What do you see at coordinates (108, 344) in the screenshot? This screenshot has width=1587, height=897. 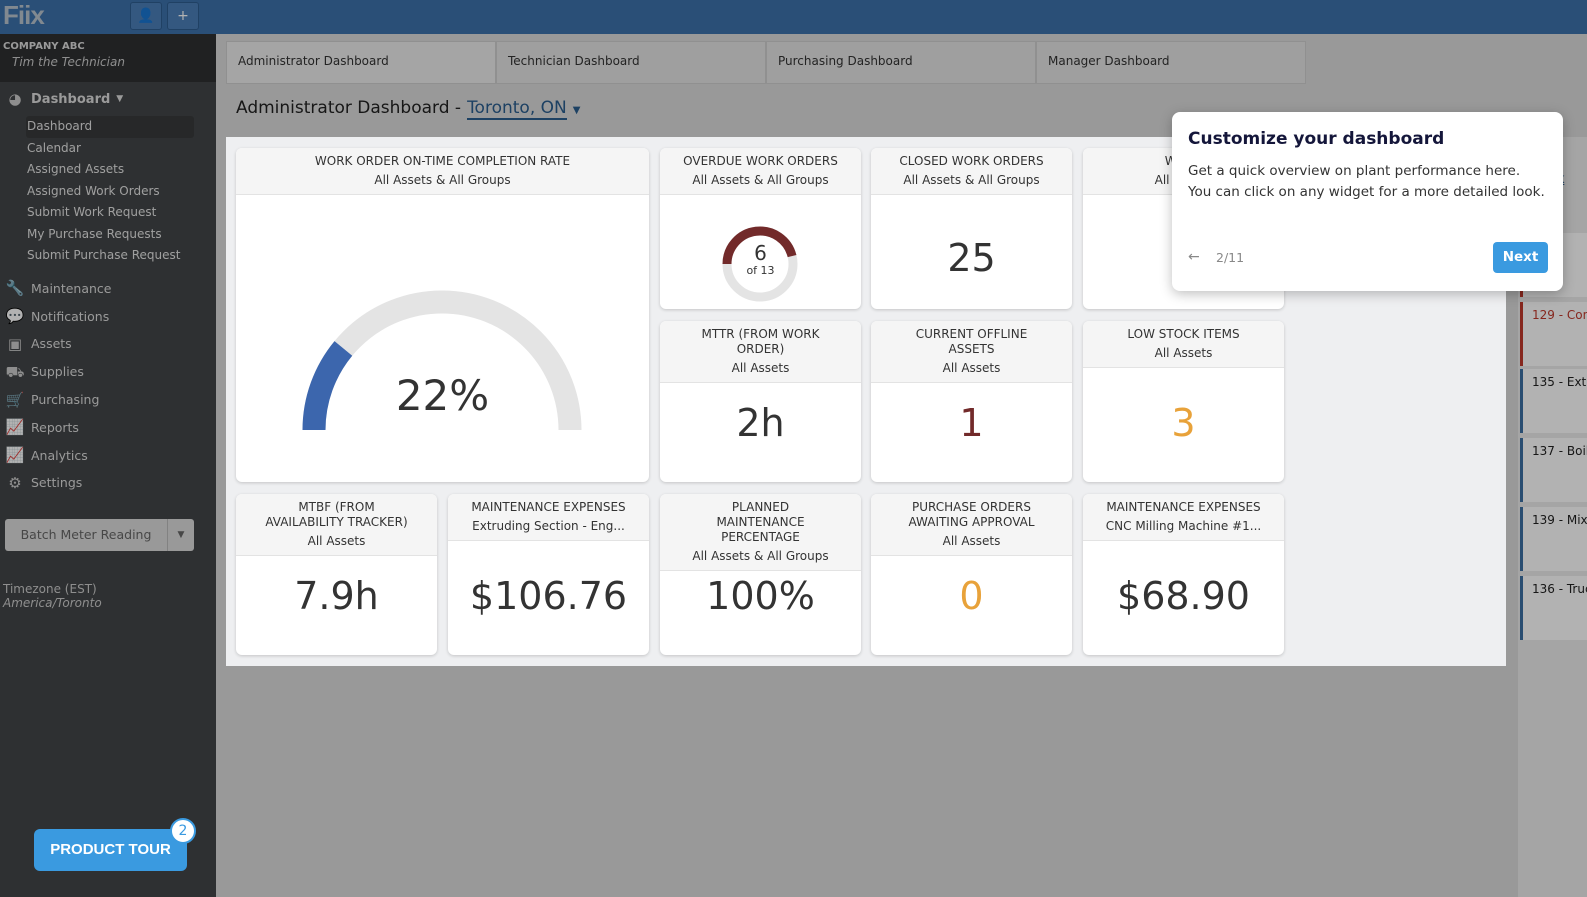 I see `sidebar-item-assets: ▣ Assets` at bounding box center [108, 344].